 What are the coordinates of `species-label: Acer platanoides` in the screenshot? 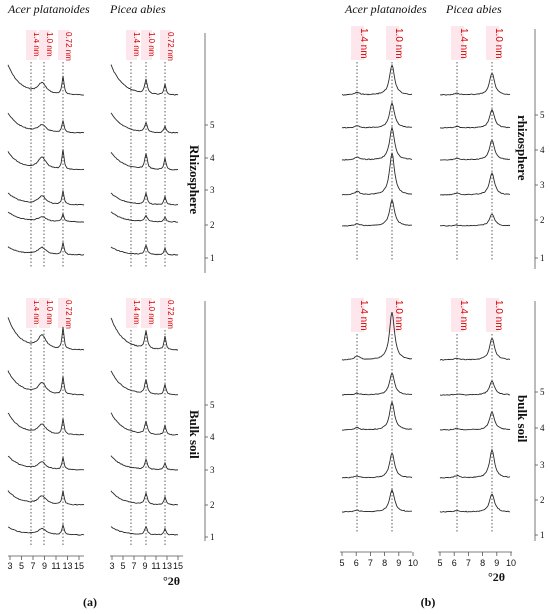 It's located at (385, 9).